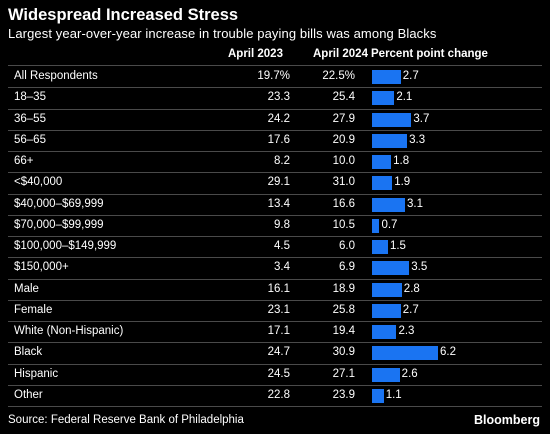  I want to click on value-april-2024: 10.5, so click(343, 224).